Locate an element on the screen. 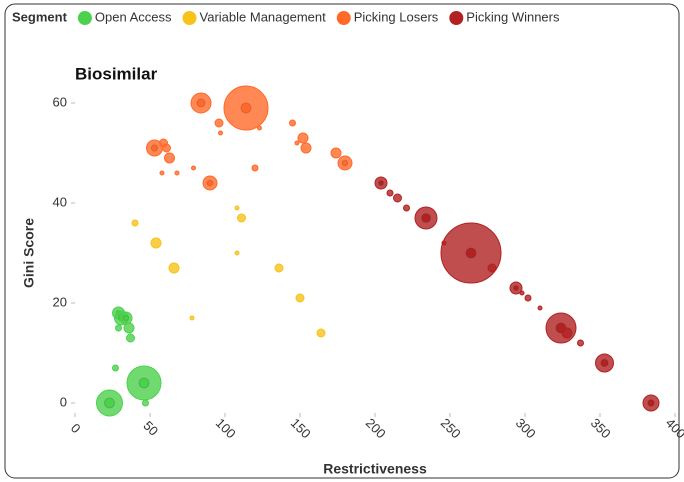  y-tick-label: 40 is located at coordinates (60, 201).